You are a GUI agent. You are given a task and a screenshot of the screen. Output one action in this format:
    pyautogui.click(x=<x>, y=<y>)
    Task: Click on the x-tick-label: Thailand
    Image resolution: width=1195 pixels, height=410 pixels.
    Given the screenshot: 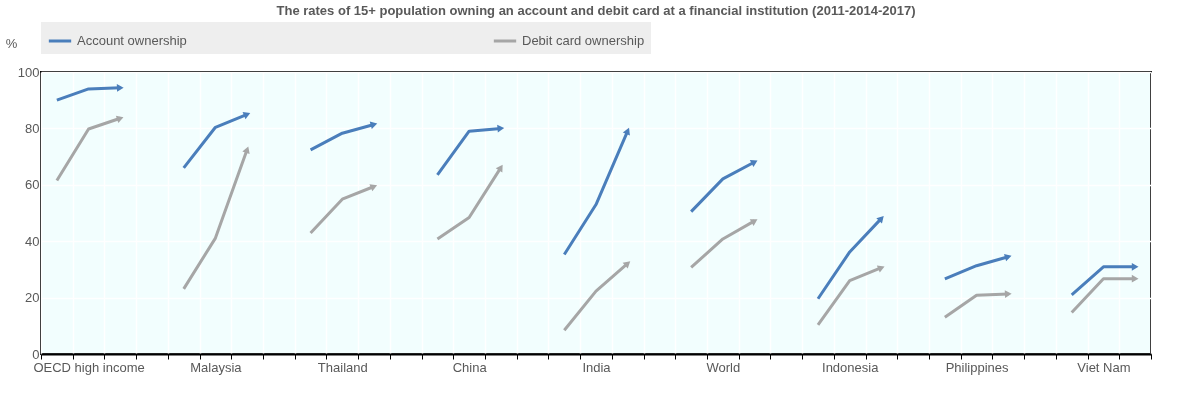 What is the action you would take?
    pyautogui.click(x=342, y=367)
    